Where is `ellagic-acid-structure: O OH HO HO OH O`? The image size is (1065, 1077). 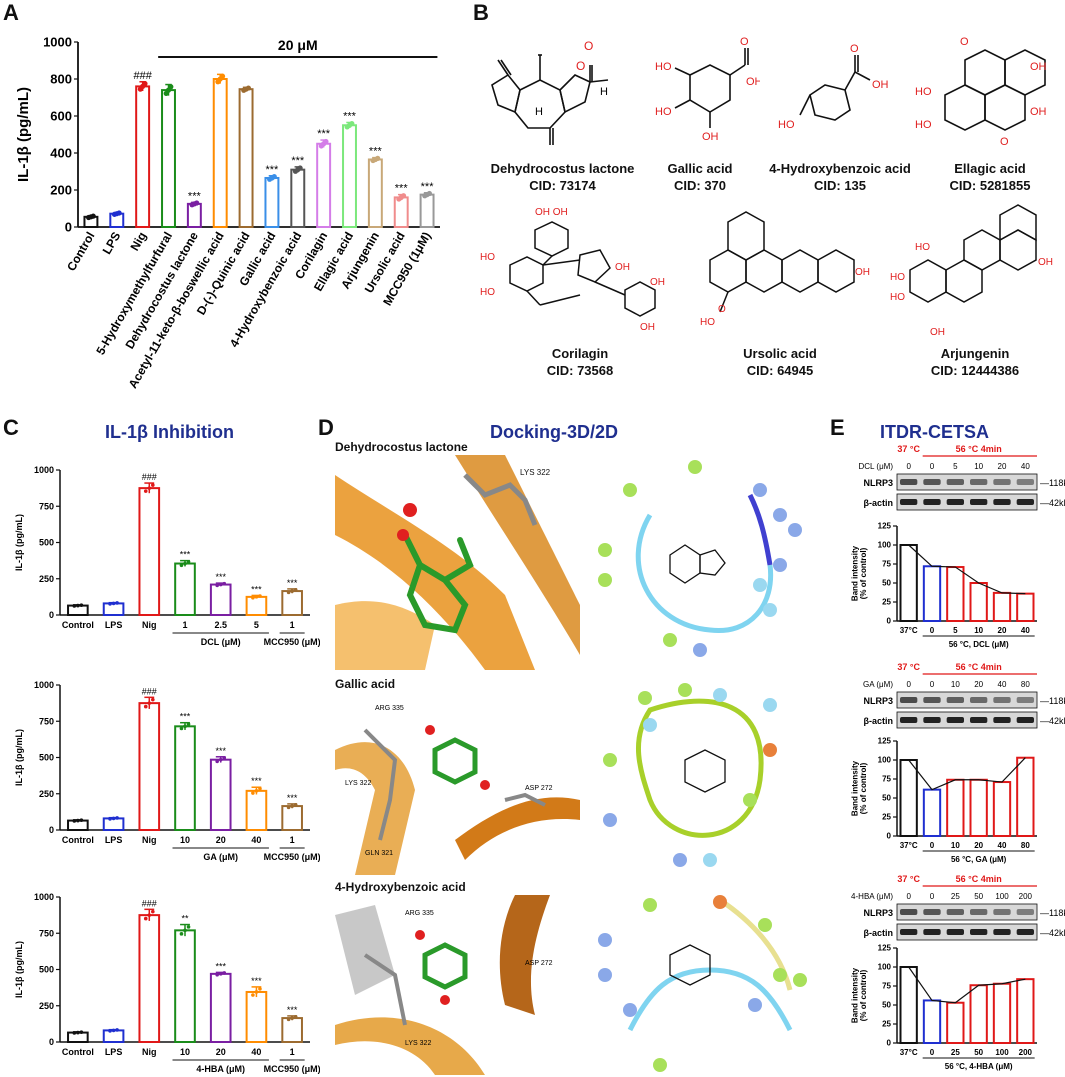
ellagic-acid-structure: O OH HO HO OH O is located at coordinates (981, 92).